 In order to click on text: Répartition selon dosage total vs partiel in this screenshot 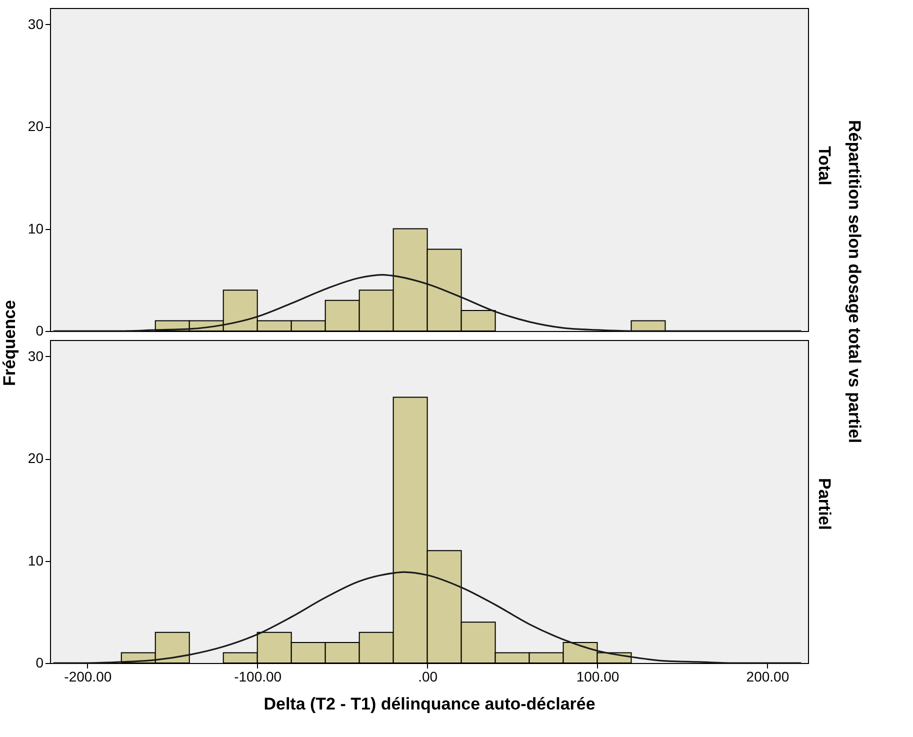, I will do `click(854, 282)`.